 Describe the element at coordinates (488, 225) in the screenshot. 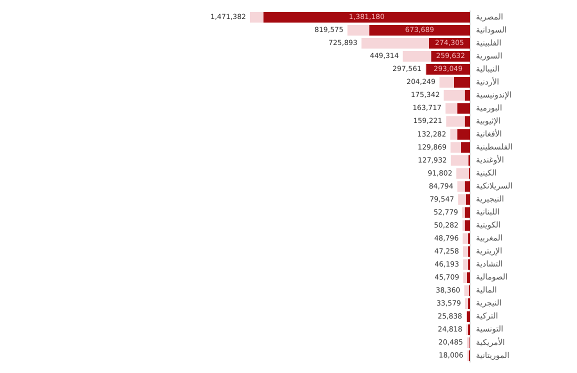

I see `y-tick-label: الكويتية` at that location.